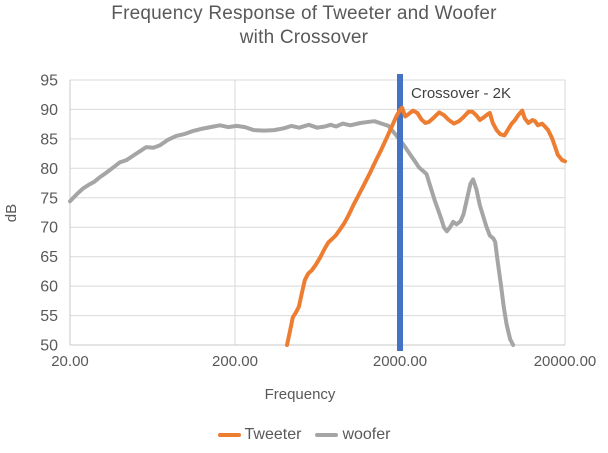 This screenshot has height=453, width=608. What do you see at coordinates (229, 435) in the screenshot?
I see `tweeter-legend-swatch` at bounding box center [229, 435].